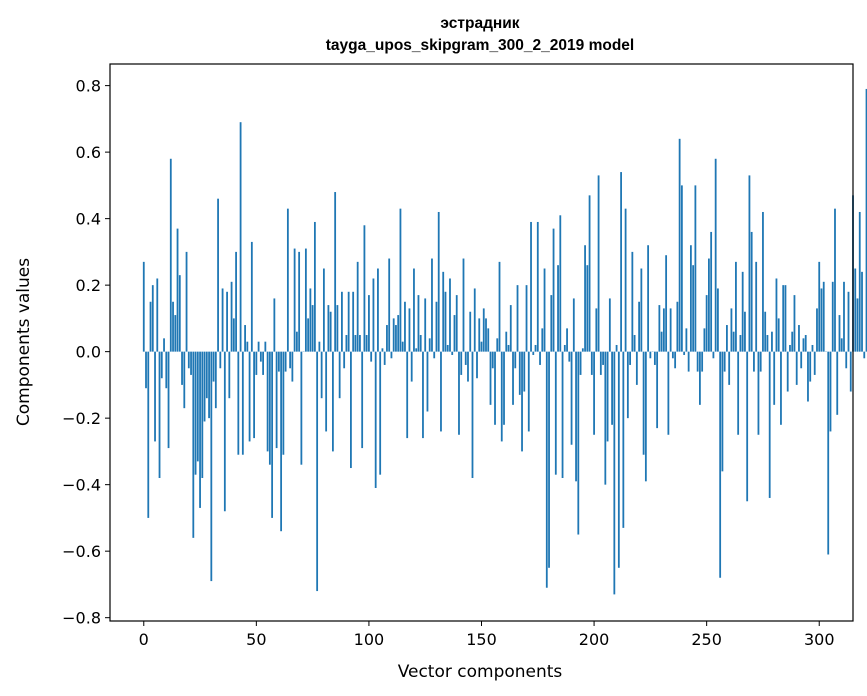 The width and height of the screenshot is (867, 696). I want to click on x-tick-label: 250, so click(706, 639).